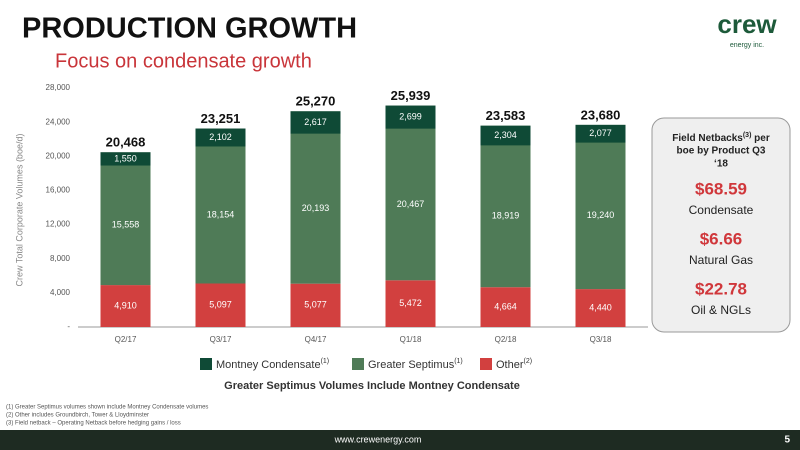 Image resolution: width=800 pixels, height=450 pixels. Describe the element at coordinates (316, 101) in the screenshot. I see `total-label: 25,270` at that location.